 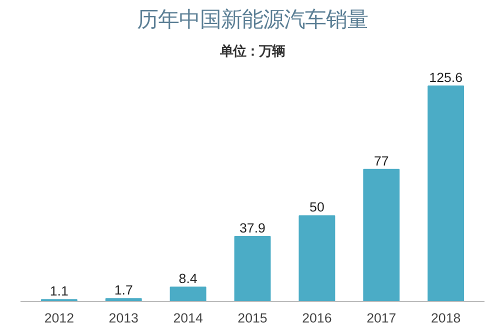 What do you see at coordinates (446, 317) in the screenshot?
I see `x-tick-label: 2018` at bounding box center [446, 317].